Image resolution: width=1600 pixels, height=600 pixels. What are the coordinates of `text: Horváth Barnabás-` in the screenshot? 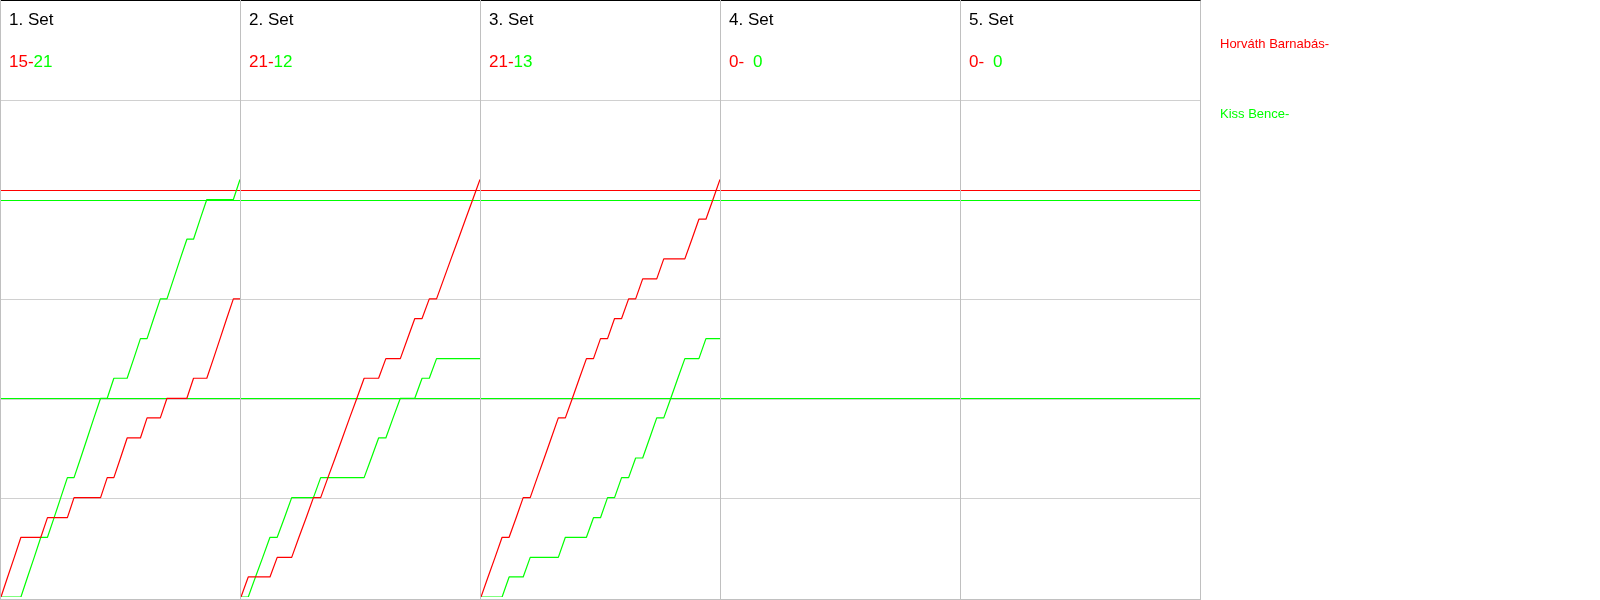 It's located at (1275, 44).